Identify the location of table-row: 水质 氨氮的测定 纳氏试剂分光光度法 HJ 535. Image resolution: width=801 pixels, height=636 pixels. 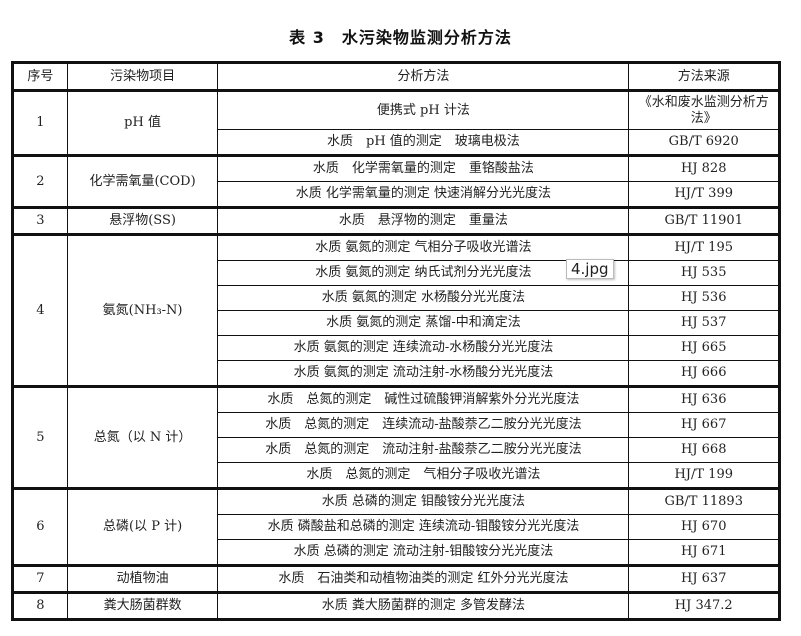
(396, 273).